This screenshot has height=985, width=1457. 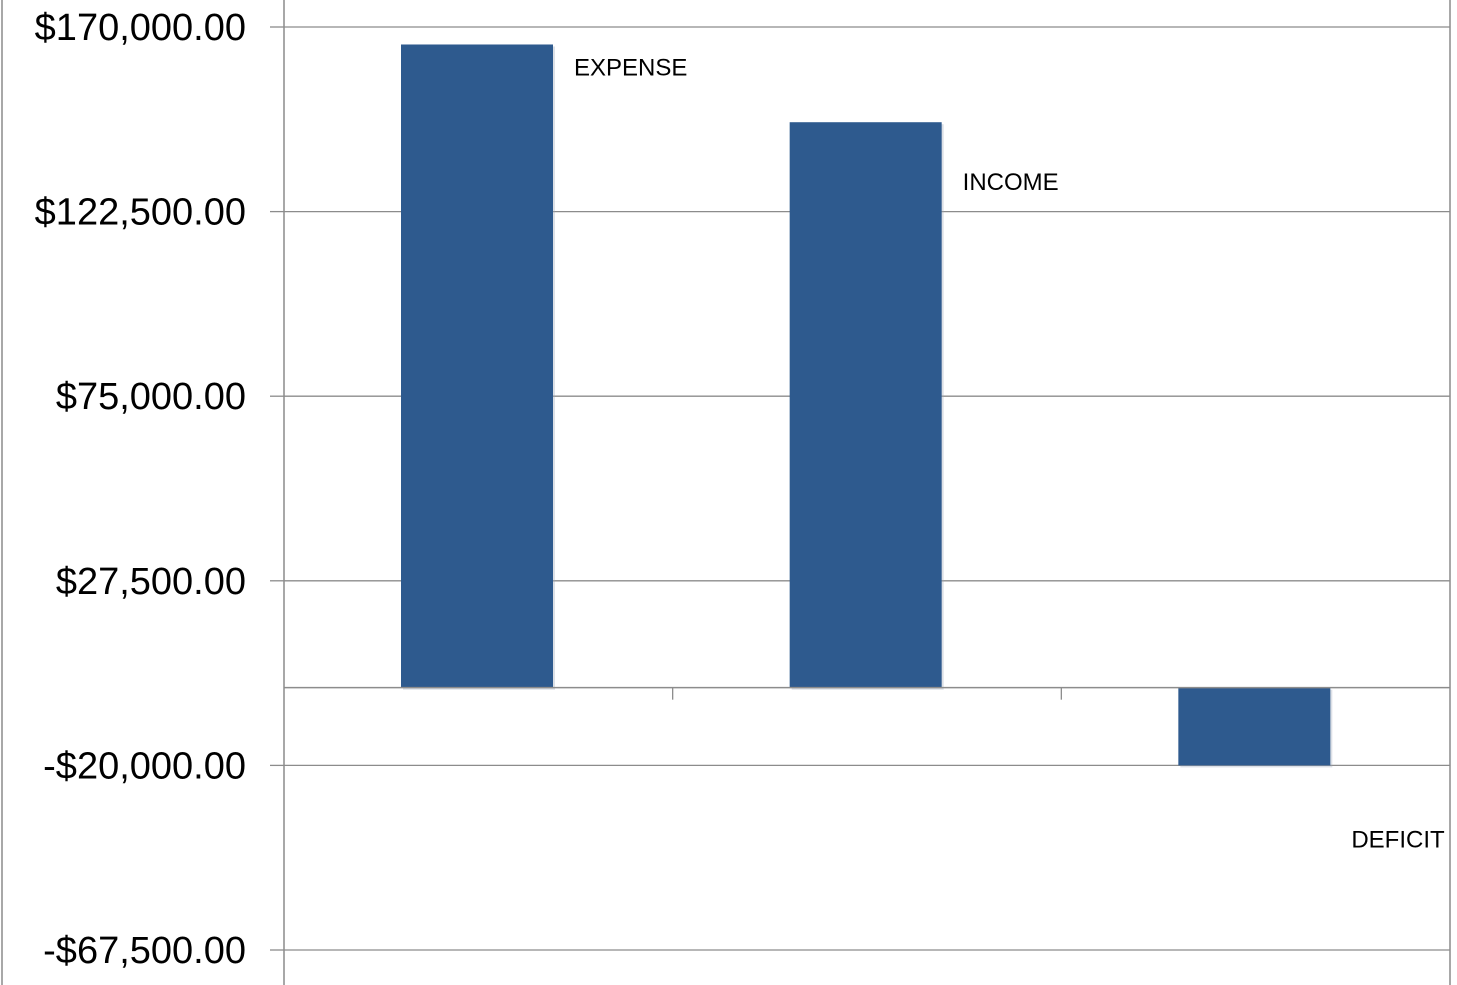 I want to click on y-tick-label: $27,500.00, so click(x=151, y=582).